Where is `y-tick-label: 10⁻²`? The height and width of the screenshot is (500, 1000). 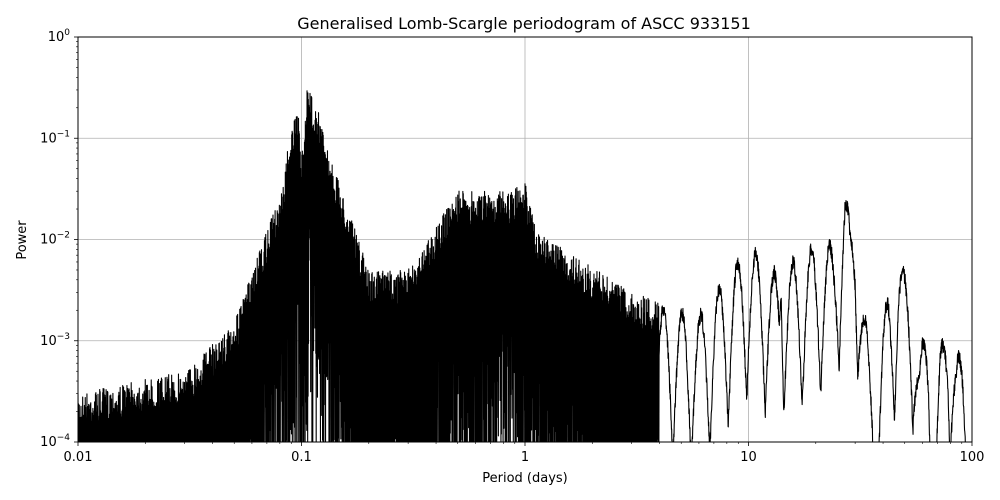 y-tick-label: 10⁻² is located at coordinates (55, 239).